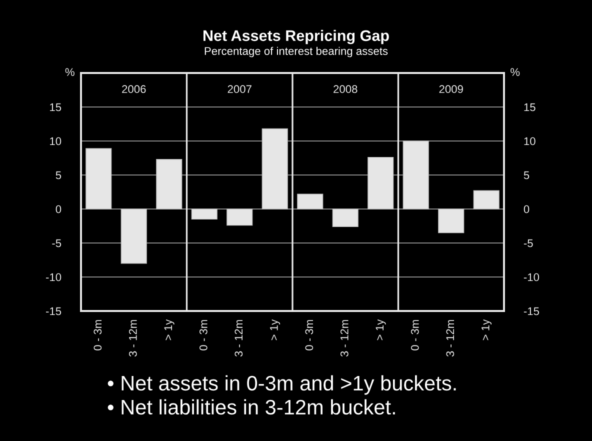 This screenshot has width=592, height=441. What do you see at coordinates (346, 89) in the screenshot?
I see `x2-tick-label: 2008` at bounding box center [346, 89].